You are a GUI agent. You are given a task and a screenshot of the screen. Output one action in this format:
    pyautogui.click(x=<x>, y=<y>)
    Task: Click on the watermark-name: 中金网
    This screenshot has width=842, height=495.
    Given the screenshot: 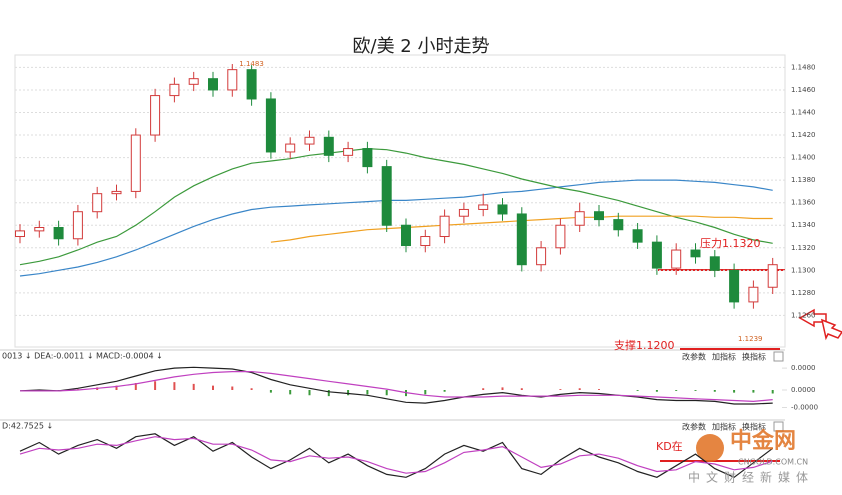 What is the action you would take?
    pyautogui.click(x=763, y=441)
    